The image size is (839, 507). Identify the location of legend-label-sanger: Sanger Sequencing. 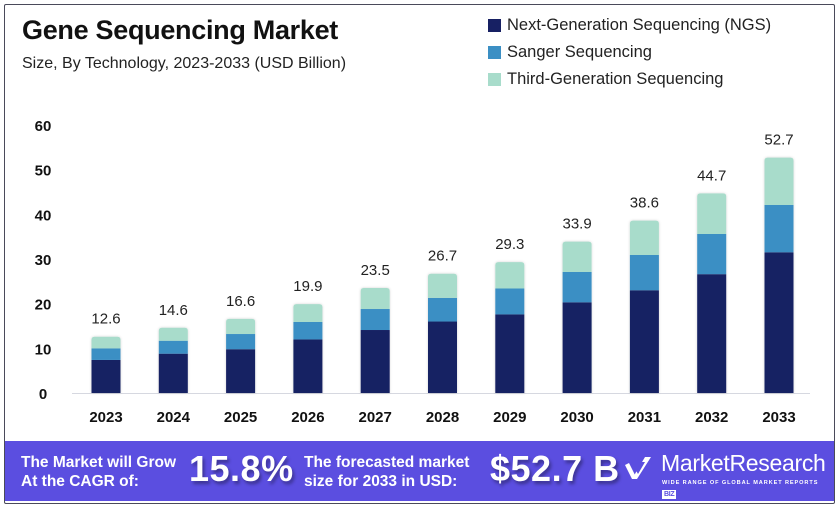
(579, 52).